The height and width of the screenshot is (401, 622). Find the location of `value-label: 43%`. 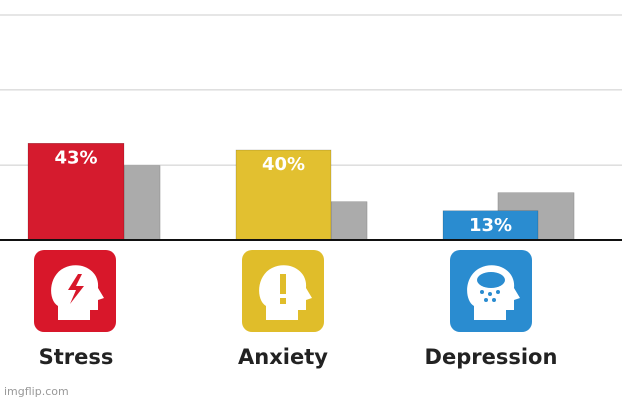

value-label: 43% is located at coordinates (75, 157).